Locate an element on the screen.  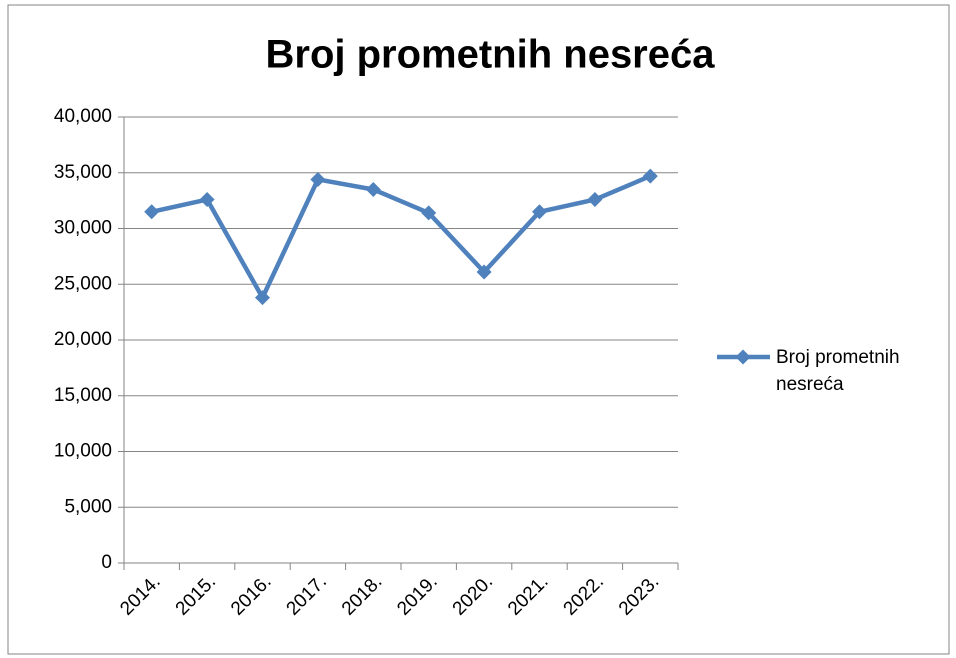
y-tick-label: 15,000 is located at coordinates (83, 395).